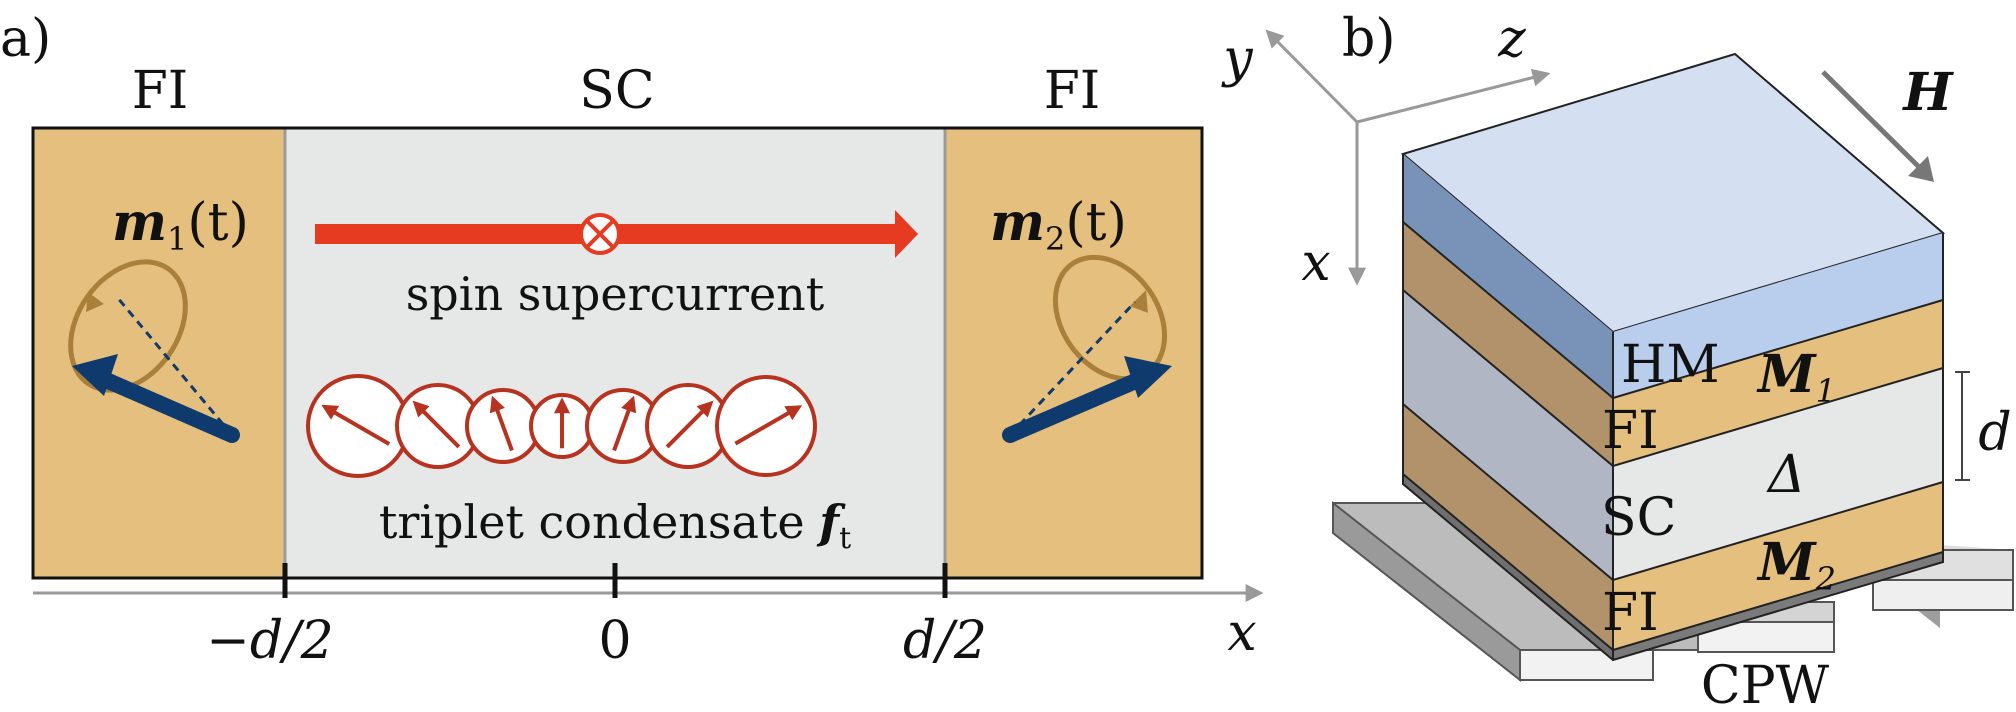 This screenshot has width=2016, height=712. What do you see at coordinates (180, 225) in the screenshot?
I see `m1-label: m1(t)` at bounding box center [180, 225].